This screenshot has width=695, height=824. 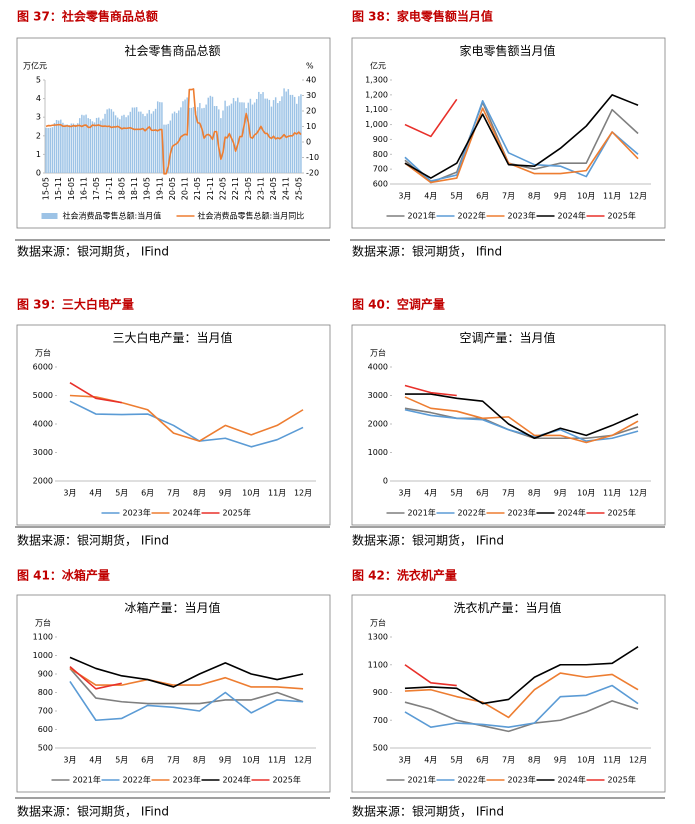 I want to click on legend-label: 社会消费品零售总额:当月同比, so click(x=251, y=216).